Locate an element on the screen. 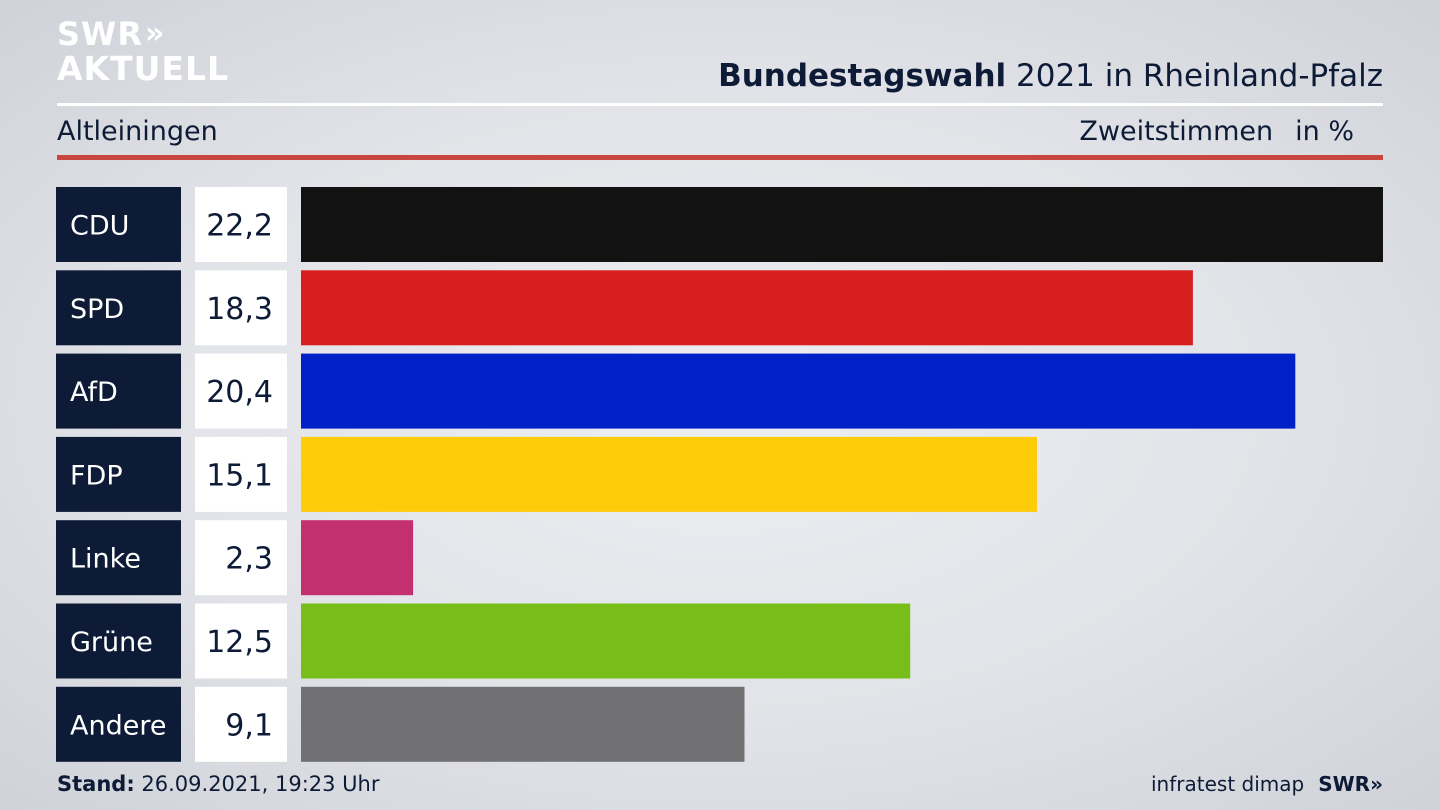 The image size is (1440, 810). bar-afd is located at coordinates (798, 391).